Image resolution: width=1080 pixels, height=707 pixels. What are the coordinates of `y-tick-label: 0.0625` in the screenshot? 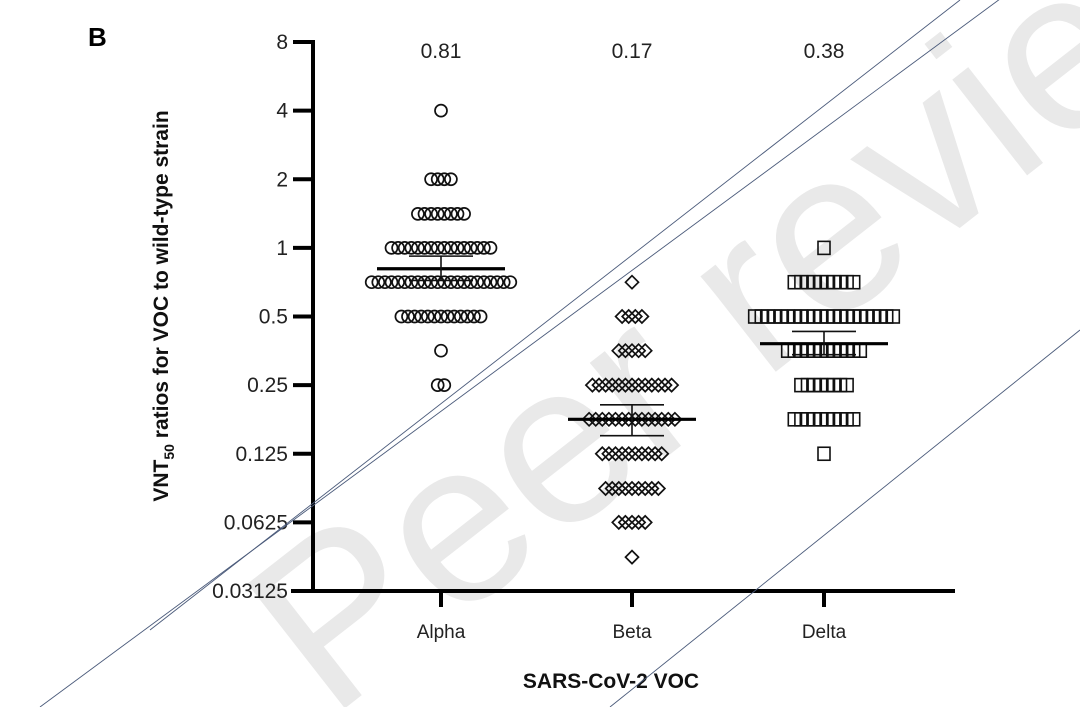 It's located at (256, 522).